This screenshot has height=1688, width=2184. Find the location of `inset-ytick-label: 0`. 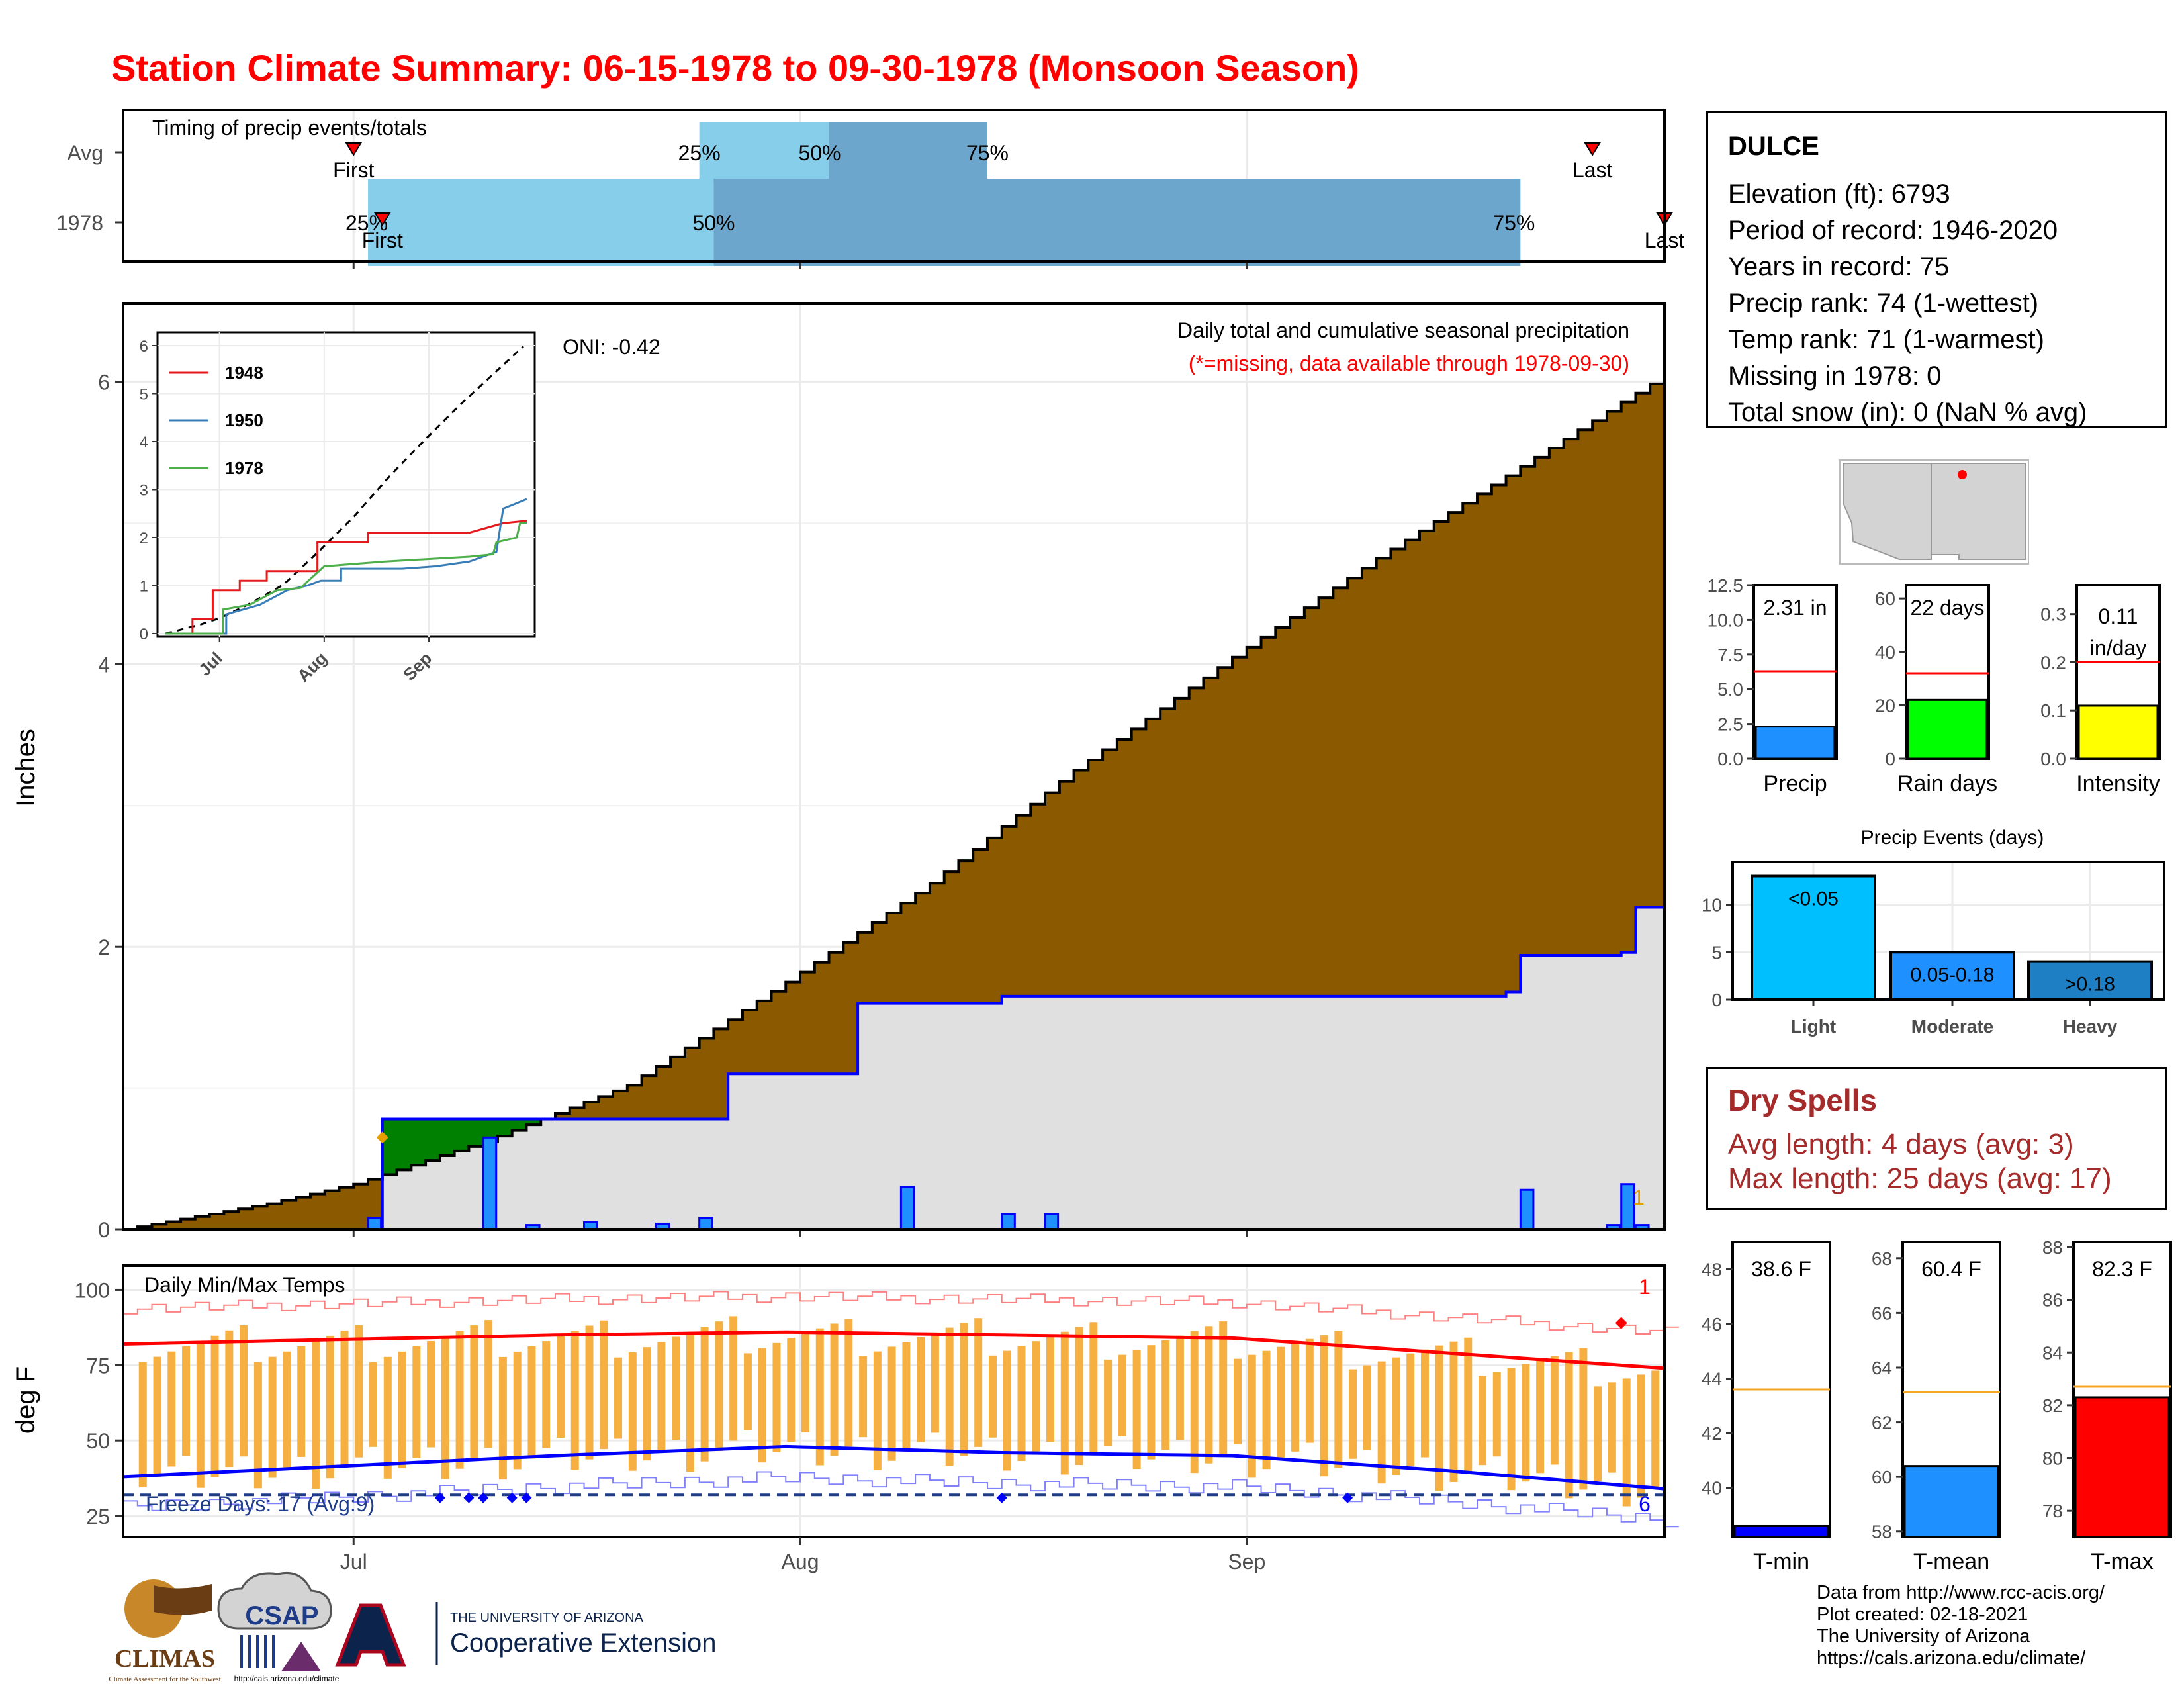

inset-ytick-label: 0 is located at coordinates (144, 634).